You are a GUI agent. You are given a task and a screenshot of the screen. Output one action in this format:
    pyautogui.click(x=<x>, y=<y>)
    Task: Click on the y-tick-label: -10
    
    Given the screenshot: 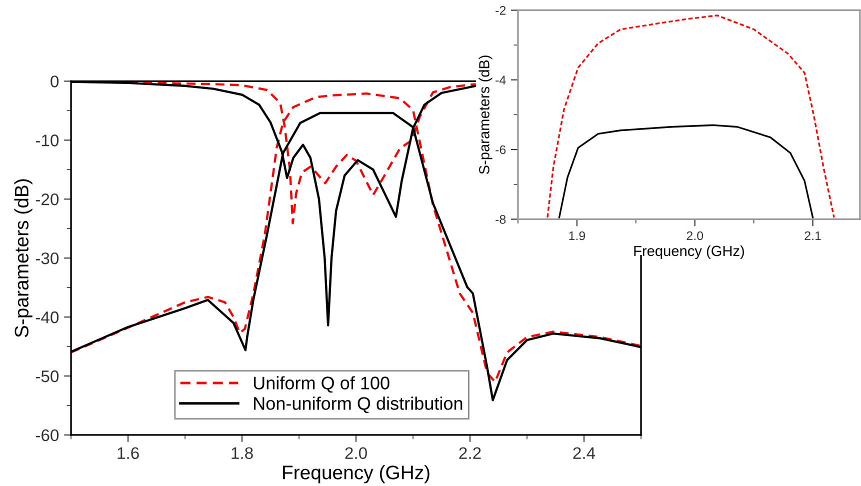 What is the action you would take?
    pyautogui.click(x=47, y=140)
    